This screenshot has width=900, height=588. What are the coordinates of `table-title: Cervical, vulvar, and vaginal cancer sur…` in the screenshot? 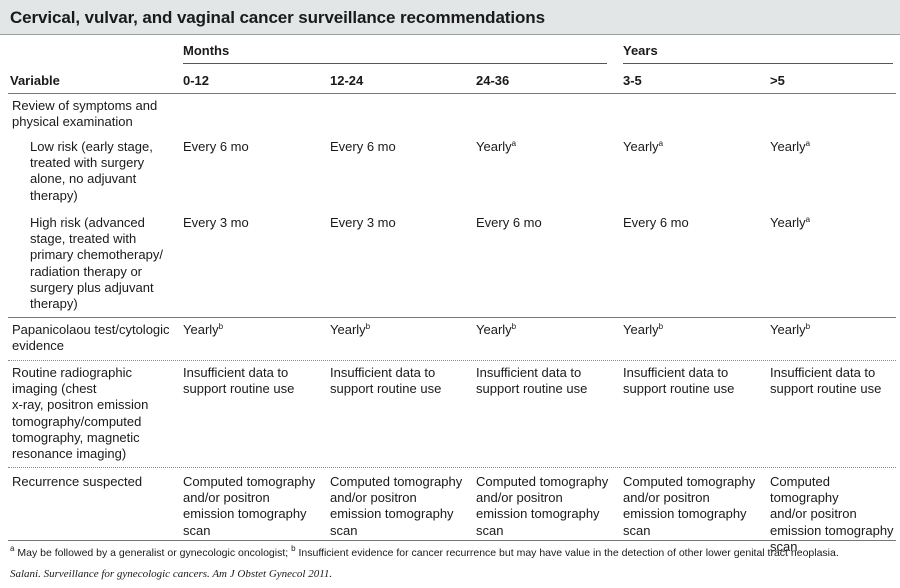 It's located at (277, 17).